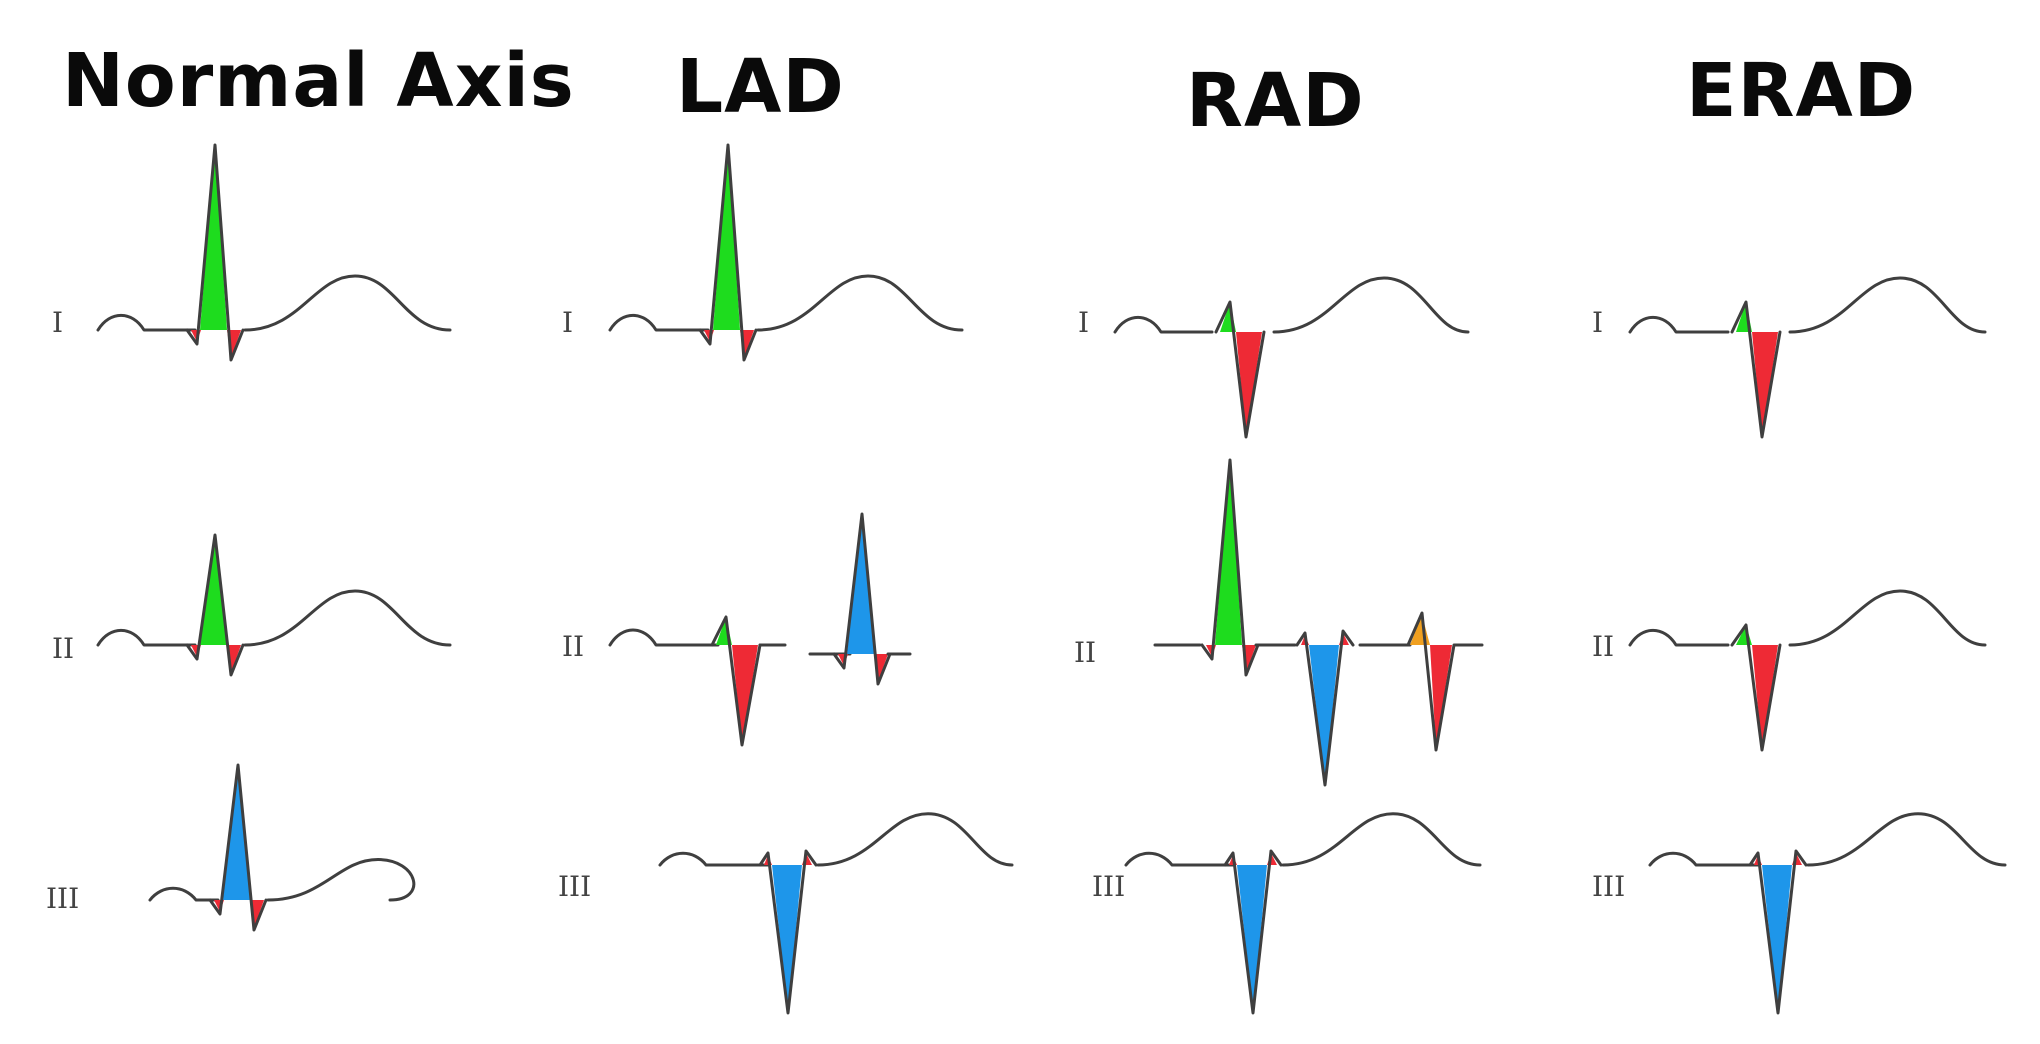 The image size is (2040, 1044). What do you see at coordinates (860, 584) in the screenshot?
I see `lad-ii-b-r-fill` at bounding box center [860, 584].